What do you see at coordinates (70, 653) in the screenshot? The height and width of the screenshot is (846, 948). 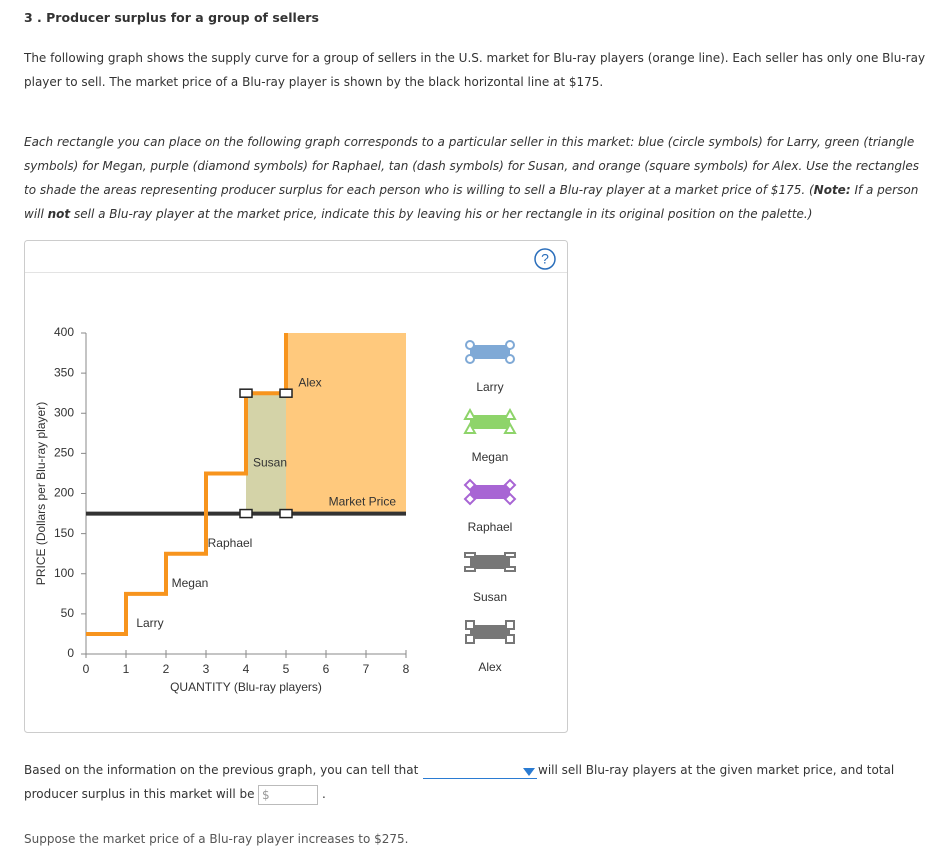 I see `y-tick-label: 0` at bounding box center [70, 653].